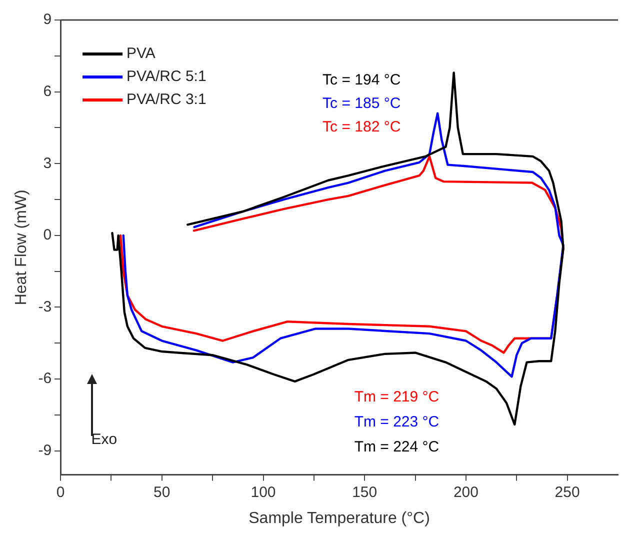  What do you see at coordinates (166, 99) in the screenshot?
I see `legend-label: PVA/RC 3:1` at bounding box center [166, 99].